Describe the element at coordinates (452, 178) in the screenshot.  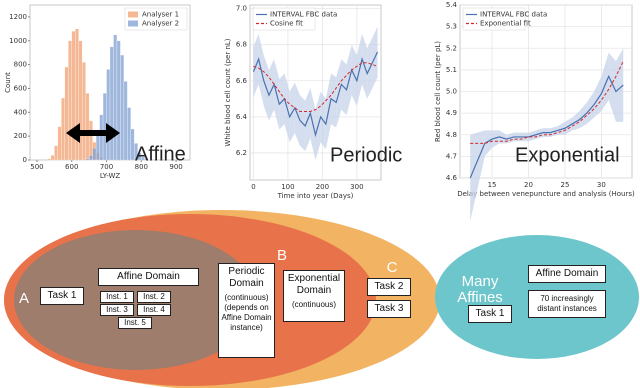
I see `y-tick-label: 4.6` at that location.